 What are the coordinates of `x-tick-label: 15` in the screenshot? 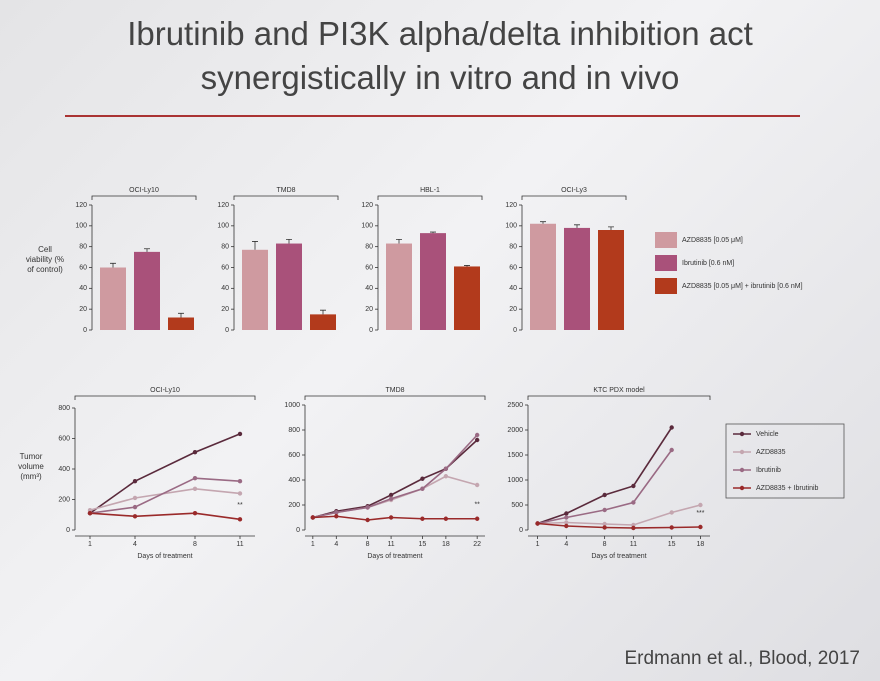 It's located at (672, 544).